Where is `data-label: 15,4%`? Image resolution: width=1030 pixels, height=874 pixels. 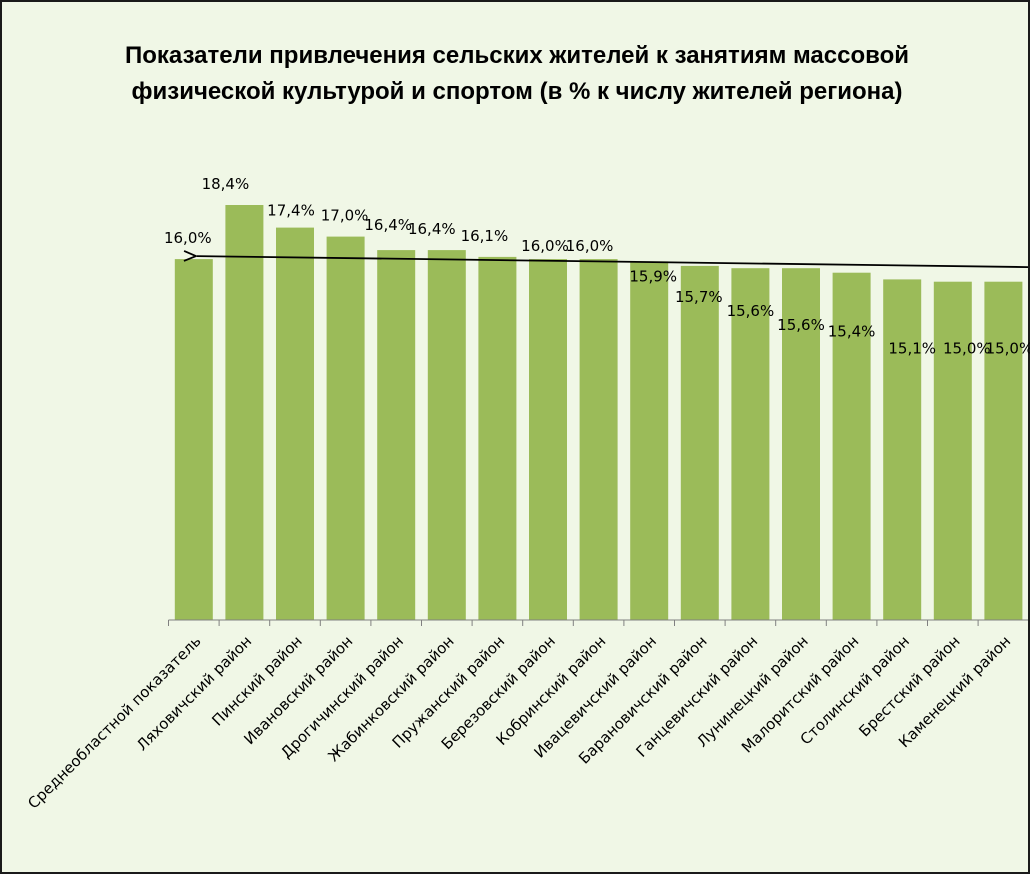
data-label: 15,4% is located at coordinates (852, 332).